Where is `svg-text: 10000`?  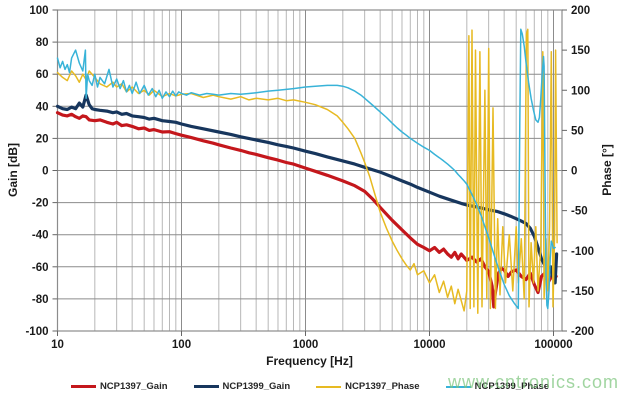 svg-text: 10000 is located at coordinates (430, 345).